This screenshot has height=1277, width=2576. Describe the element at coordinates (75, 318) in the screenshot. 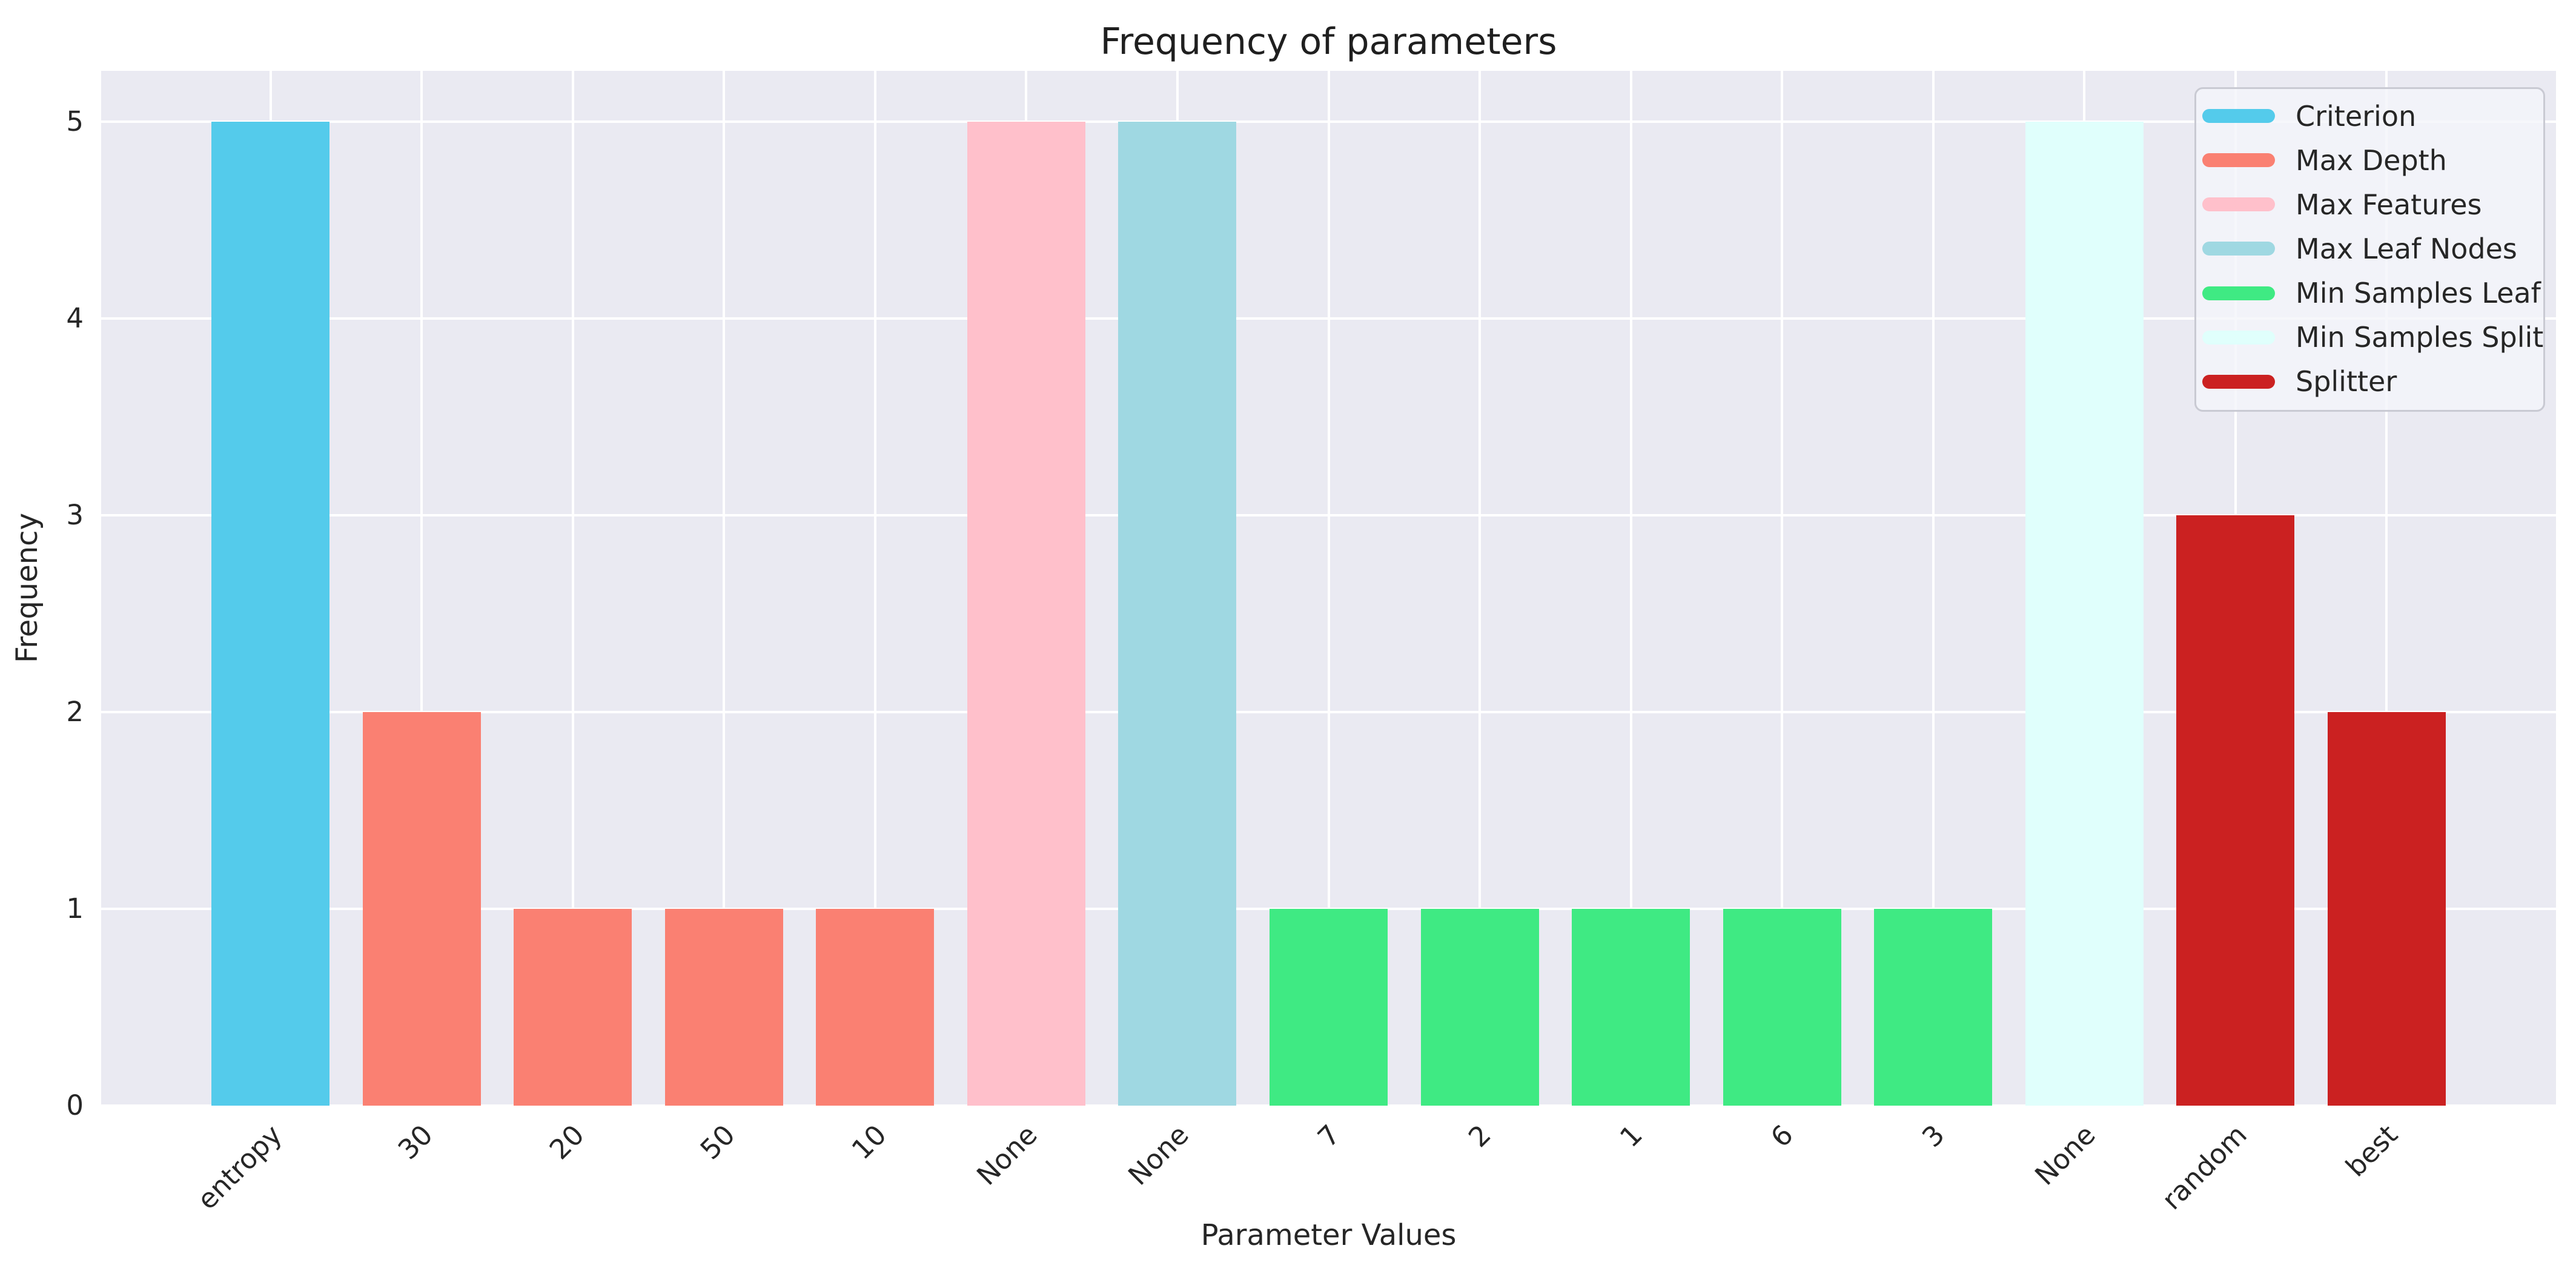

I see `y-tick-label-4: 4` at that location.